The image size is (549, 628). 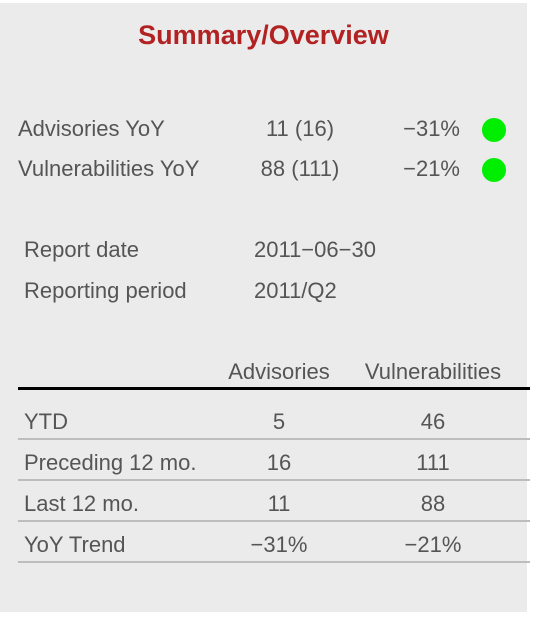 What do you see at coordinates (300, 129) in the screenshot?
I see `yoy-advisories-value: 11 (16)` at bounding box center [300, 129].